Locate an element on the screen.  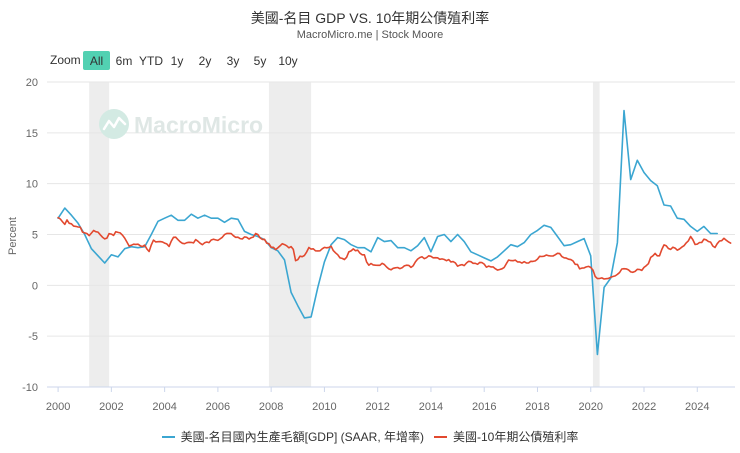
macromicro-logo-icon is located at coordinates (114, 124).